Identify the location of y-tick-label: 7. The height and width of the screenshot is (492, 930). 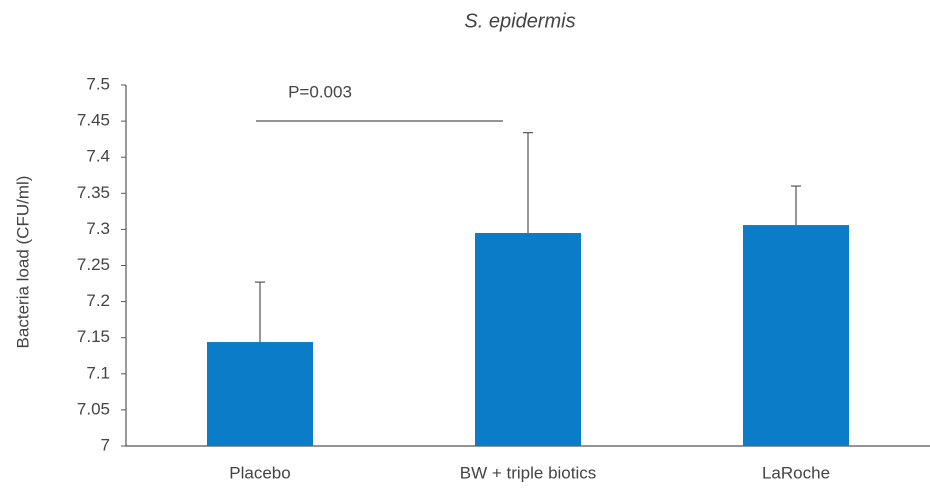
(105, 444).